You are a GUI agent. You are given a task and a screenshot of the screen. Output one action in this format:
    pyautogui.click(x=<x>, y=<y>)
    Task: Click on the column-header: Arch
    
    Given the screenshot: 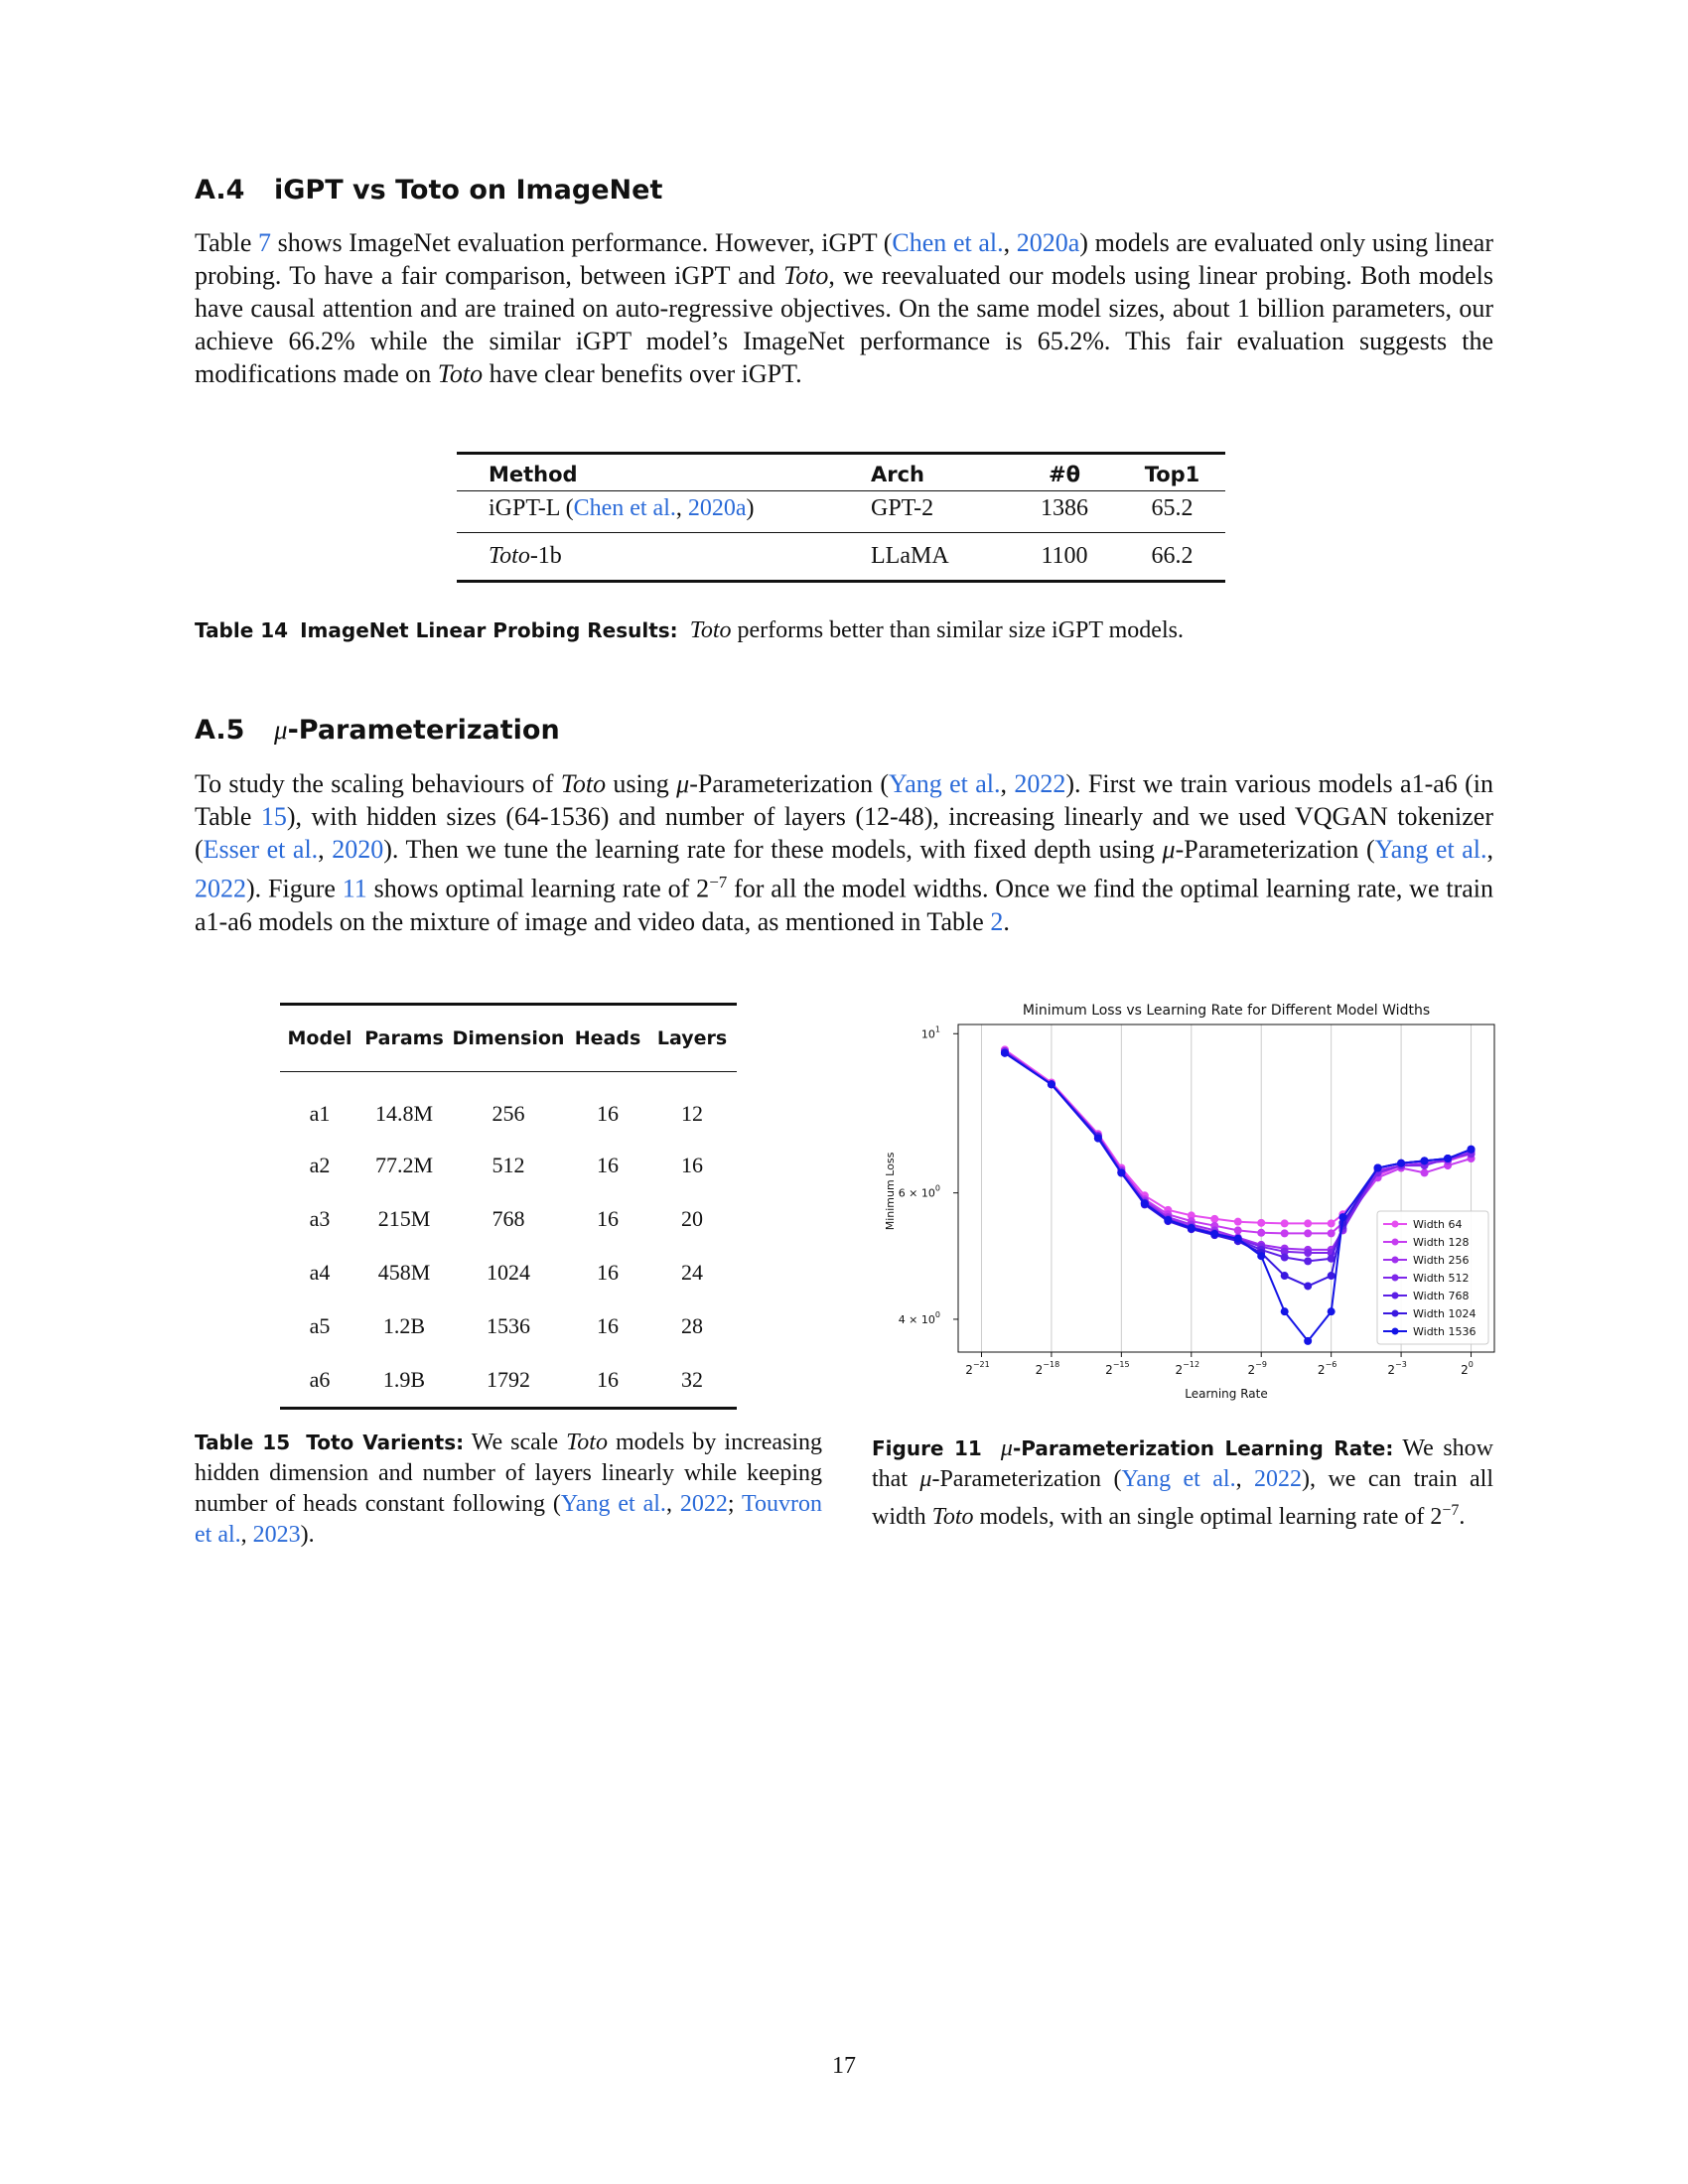 What is the action you would take?
    pyautogui.click(x=940, y=472)
    